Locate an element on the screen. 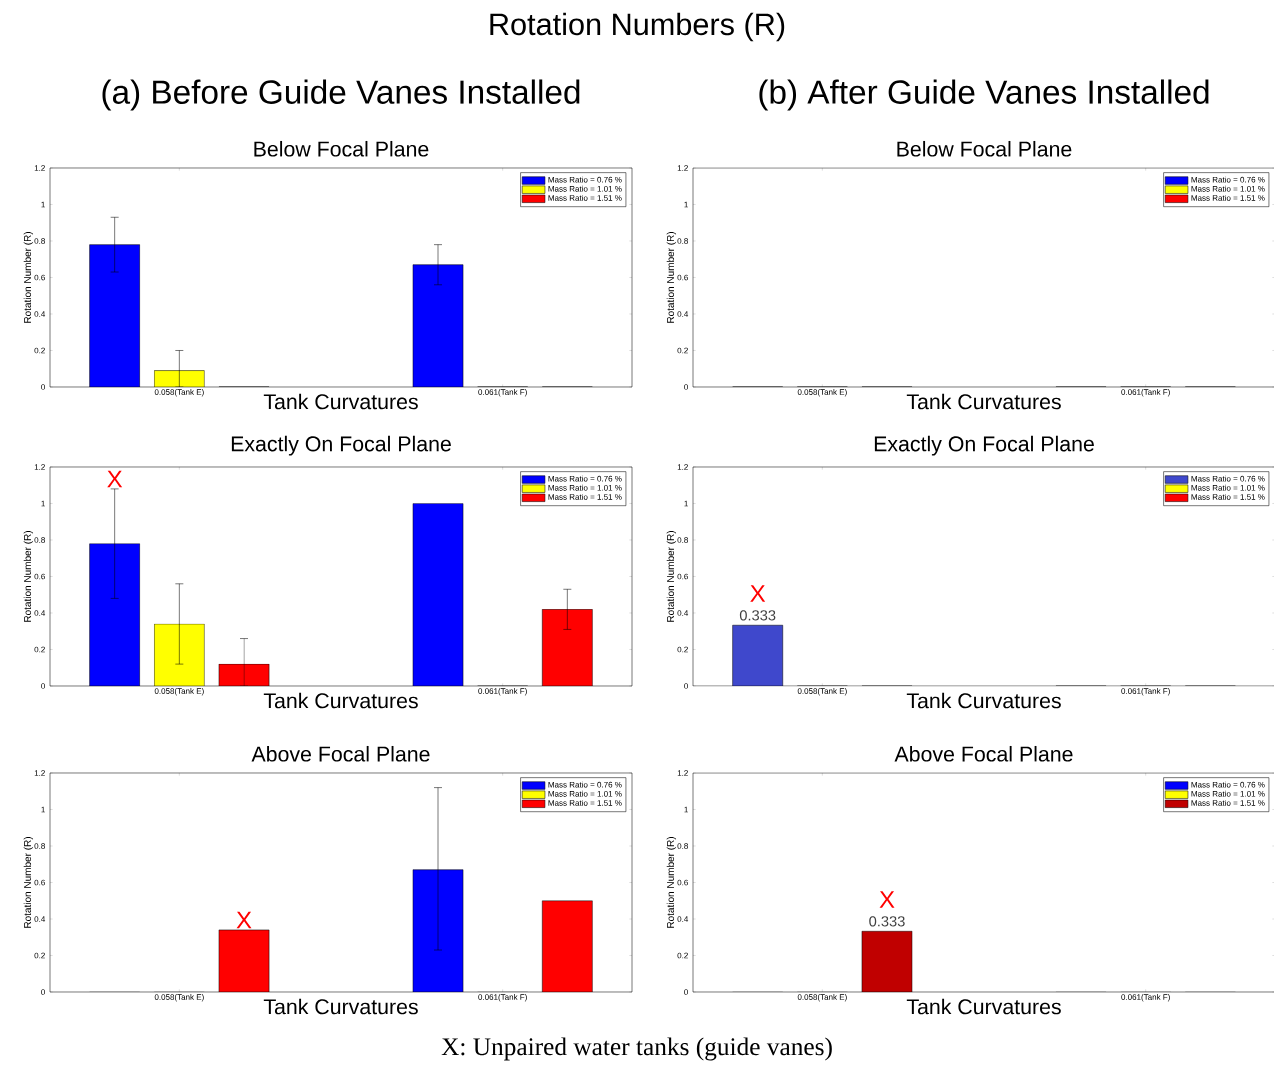 Image resolution: width=1274 pixels, height=1065 pixels. text: X: Unpaired water tanks (guide vanes) is located at coordinates (636, 1049).